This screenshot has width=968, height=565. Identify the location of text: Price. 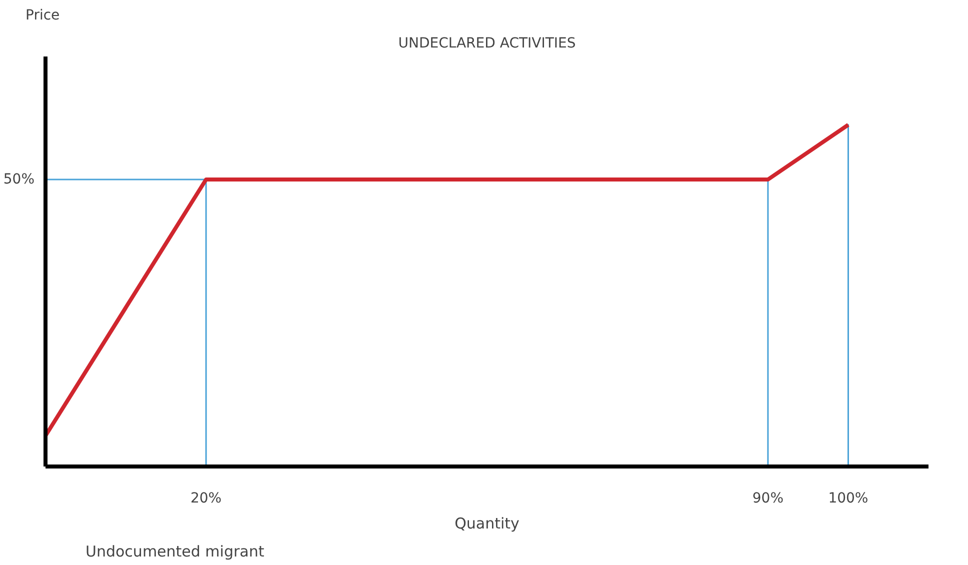
(43, 16).